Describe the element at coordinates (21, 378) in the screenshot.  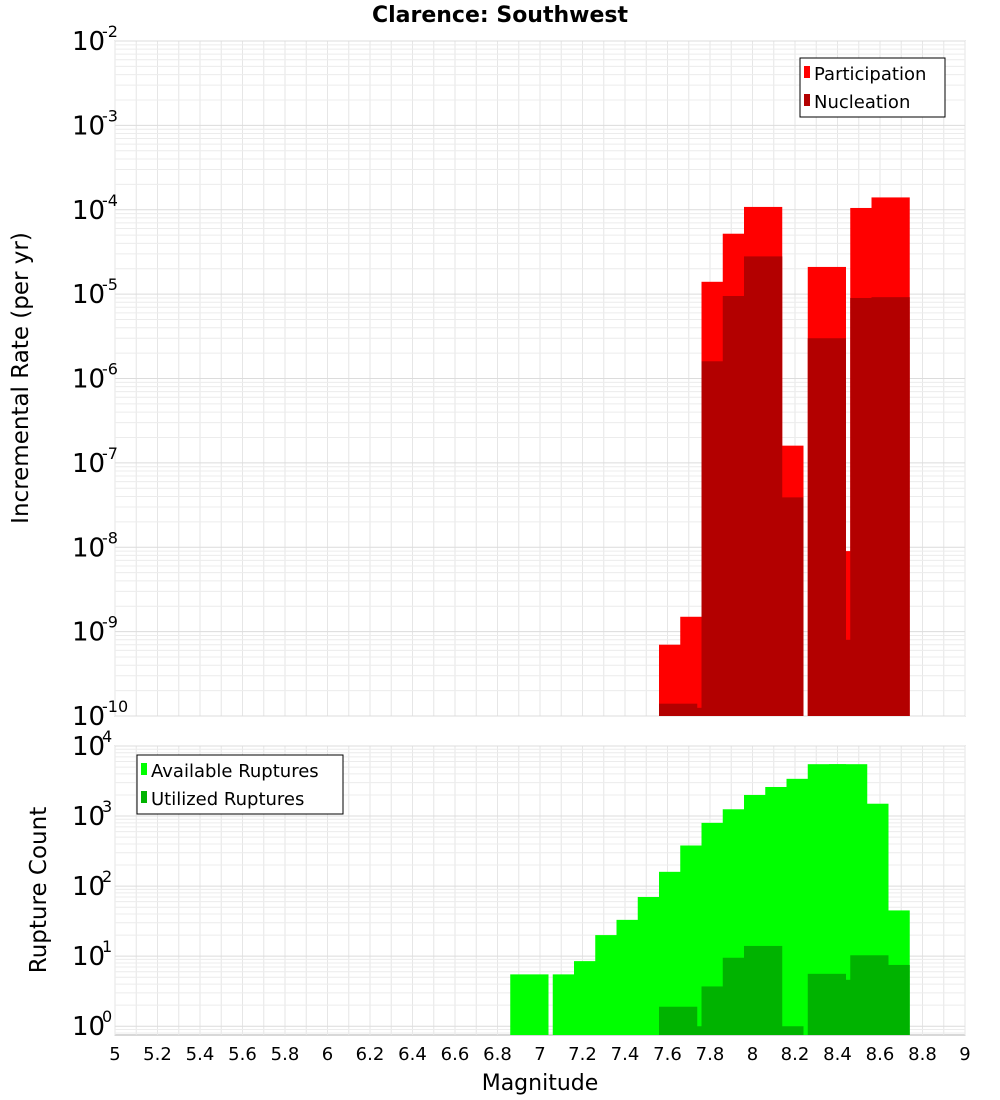
I see `rate-y-axis-label: Incremental Rate (per yr)` at that location.